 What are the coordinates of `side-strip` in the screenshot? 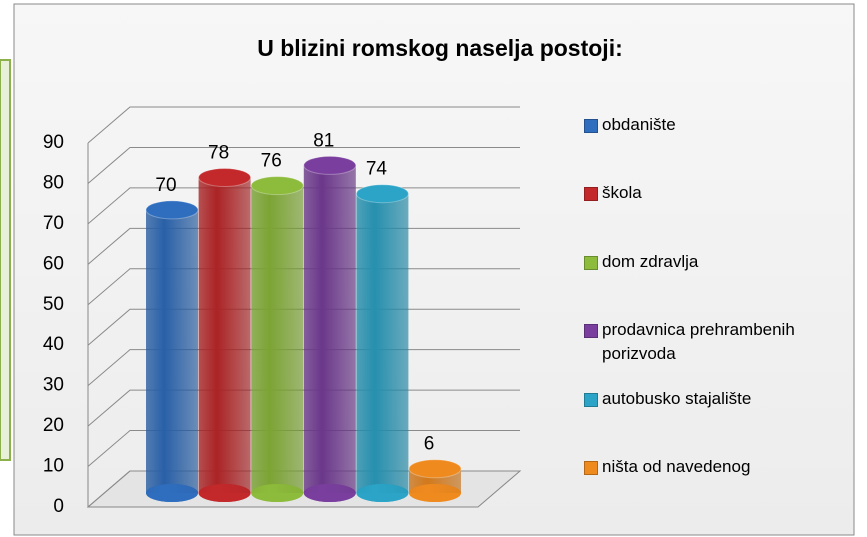 It's located at (5, 260).